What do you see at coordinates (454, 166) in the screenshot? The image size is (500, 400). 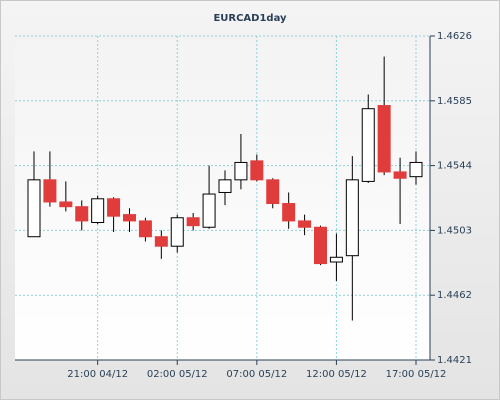 I see `y-tick-label: 1.4544` at bounding box center [454, 166].